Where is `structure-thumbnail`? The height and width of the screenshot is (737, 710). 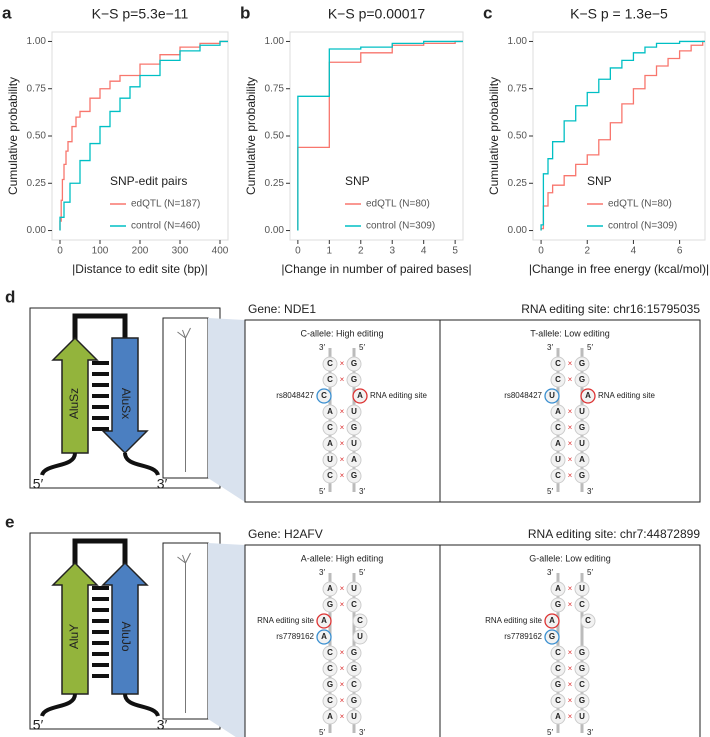 structure-thumbnail is located at coordinates (184, 632).